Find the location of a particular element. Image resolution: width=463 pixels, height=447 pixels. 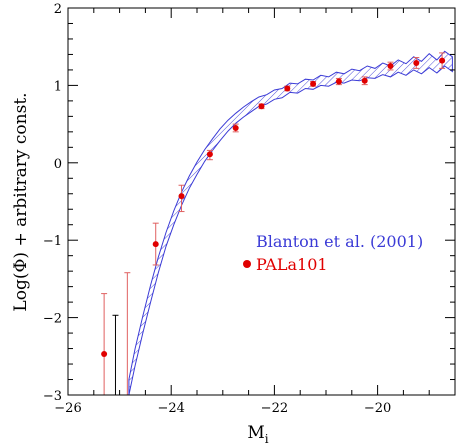

x-tick-label: −22 is located at coordinates (274, 408).